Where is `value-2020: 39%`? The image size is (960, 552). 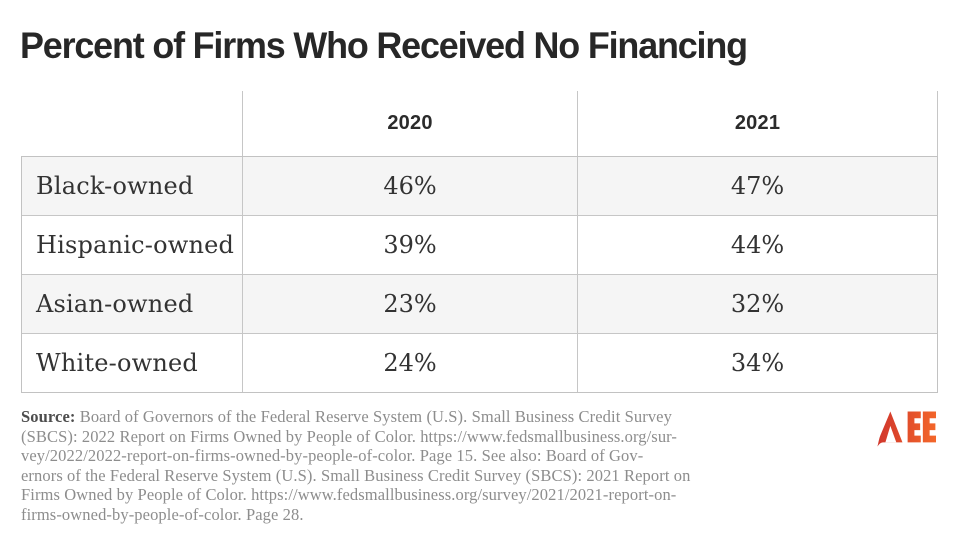
value-2020: 39% is located at coordinates (409, 245).